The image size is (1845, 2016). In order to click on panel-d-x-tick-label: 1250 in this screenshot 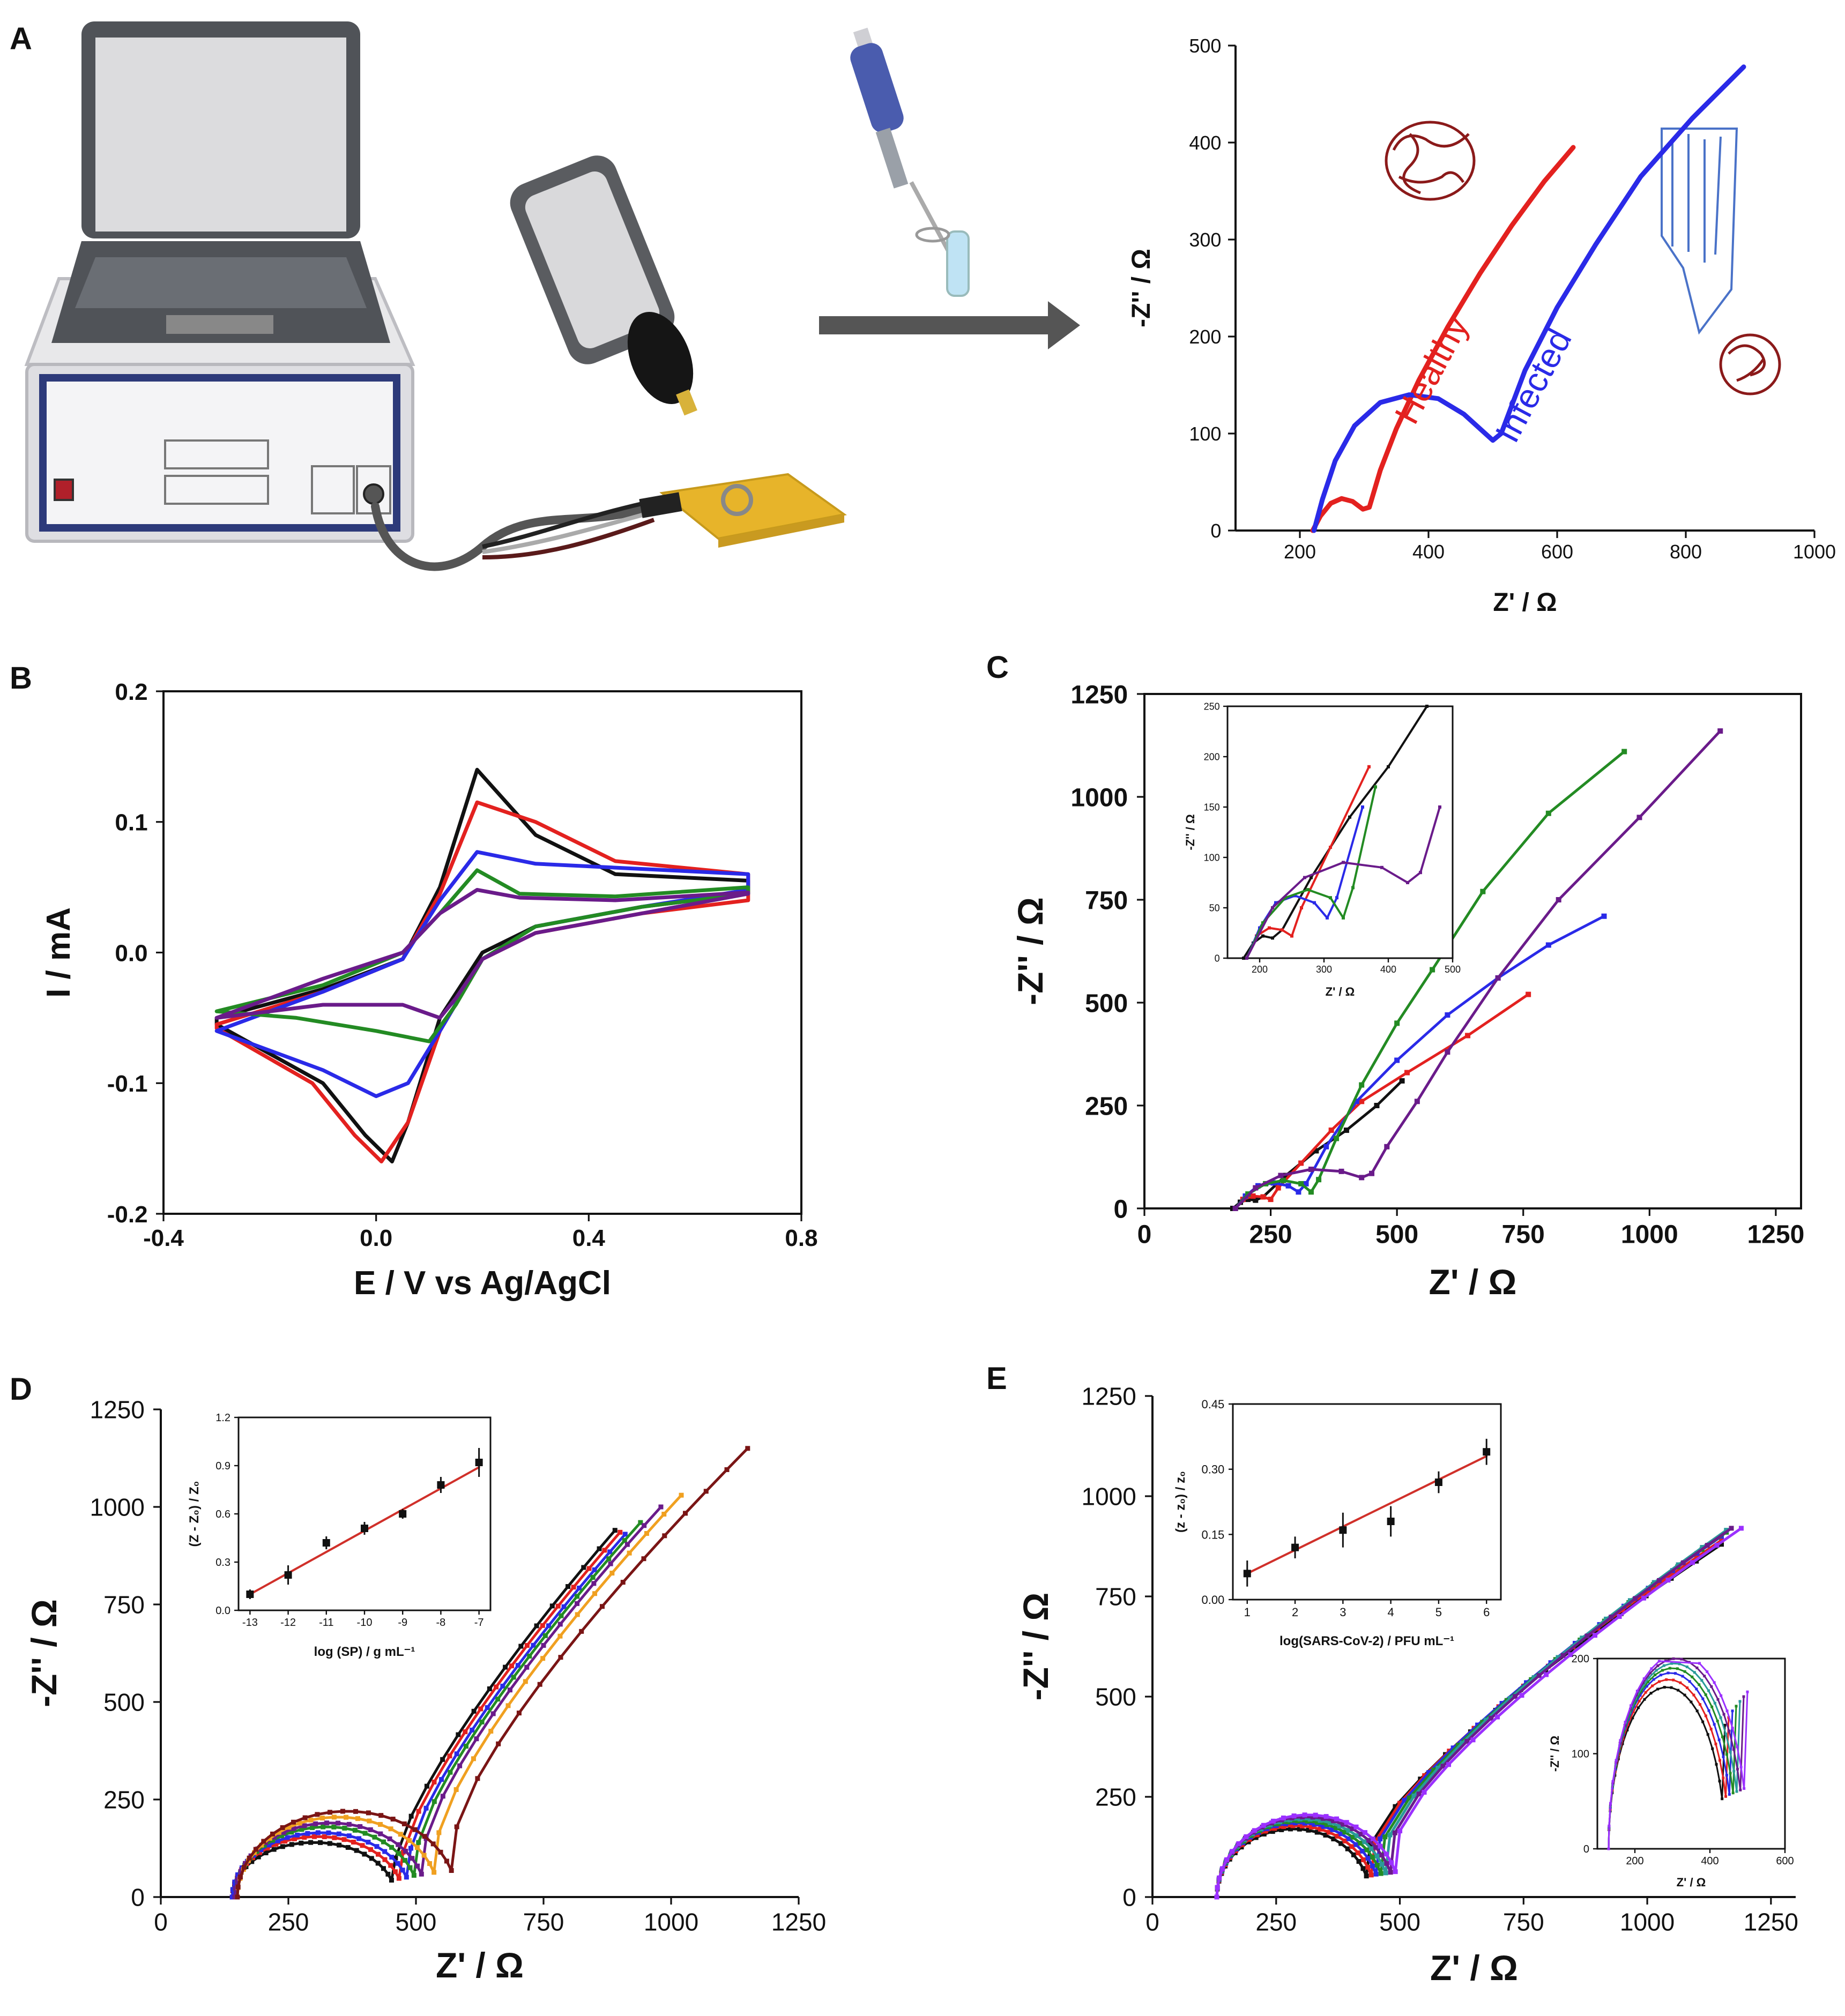, I will do `click(798, 1922)`.